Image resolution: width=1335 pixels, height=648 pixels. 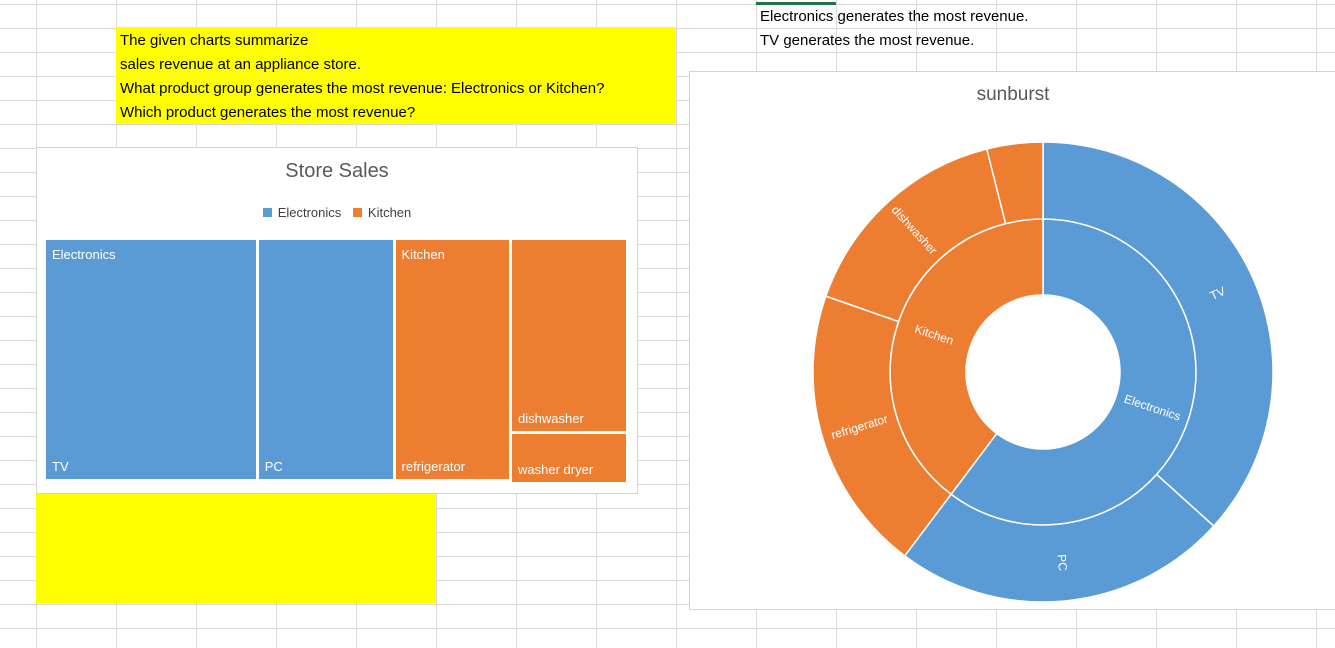 I want to click on sunburst-outer-label-pc: PC, so click(x=1062, y=563).